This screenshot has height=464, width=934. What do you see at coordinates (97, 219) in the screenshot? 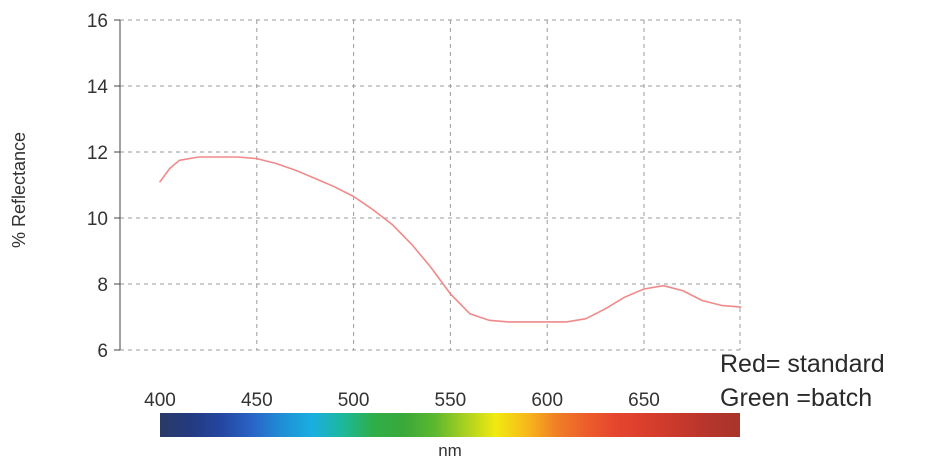
I see `y-tick-label: 10` at bounding box center [97, 219].